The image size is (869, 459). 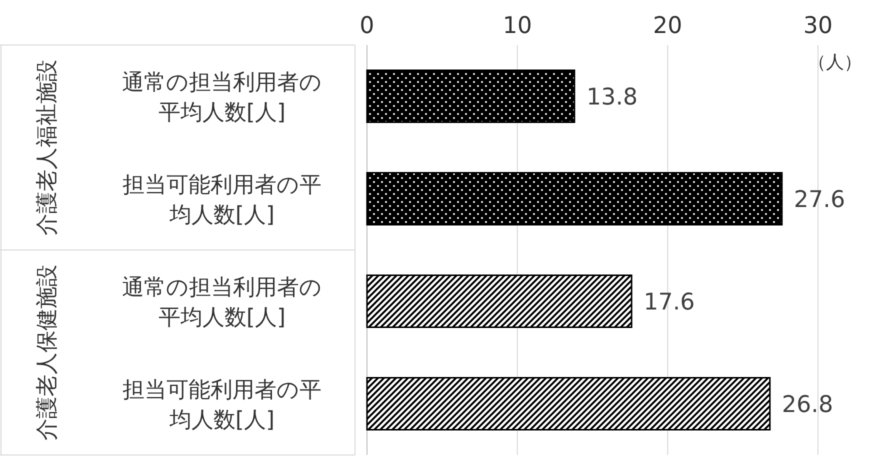 What do you see at coordinates (47, 352) in the screenshot?
I see `text: 介護老人保健施設` at bounding box center [47, 352].